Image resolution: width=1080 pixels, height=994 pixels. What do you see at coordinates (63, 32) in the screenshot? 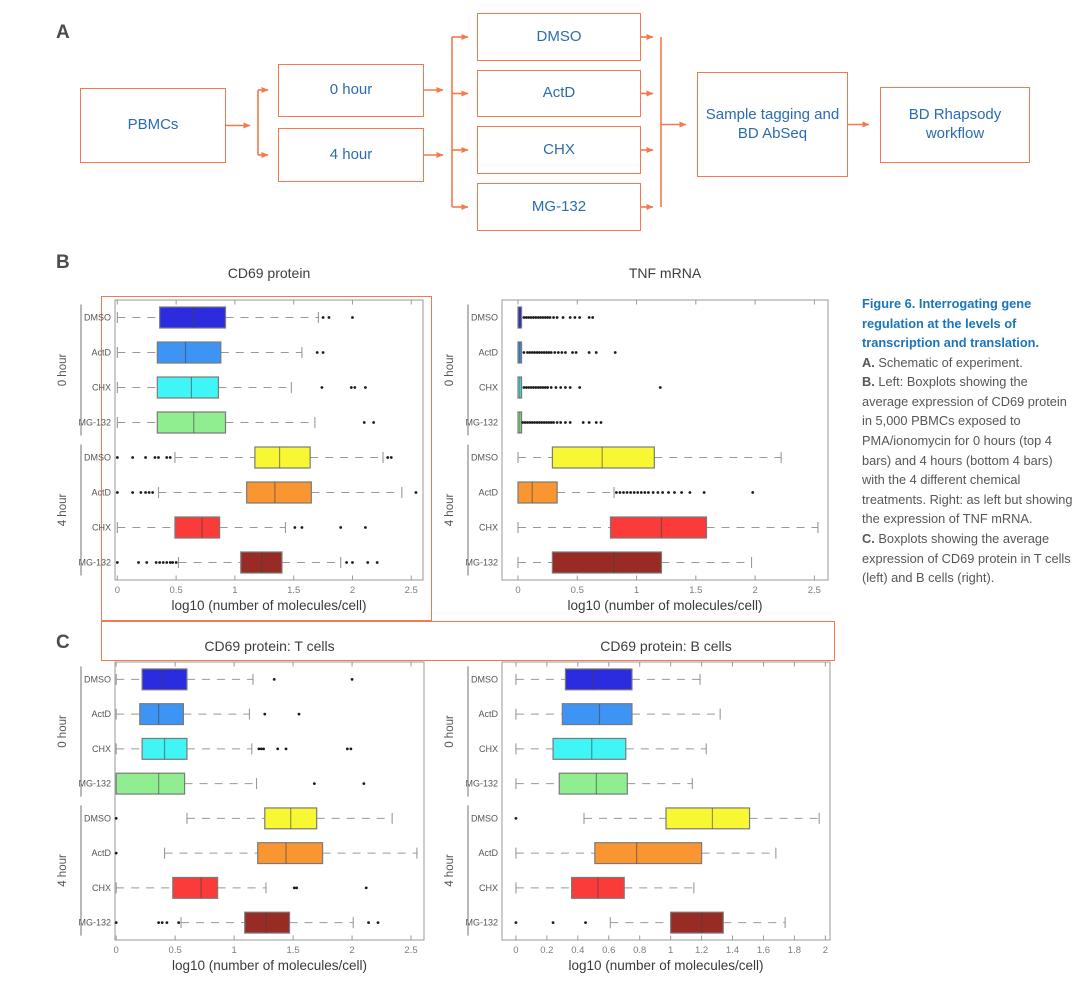
I see `panel-a-label: A` at bounding box center [63, 32].